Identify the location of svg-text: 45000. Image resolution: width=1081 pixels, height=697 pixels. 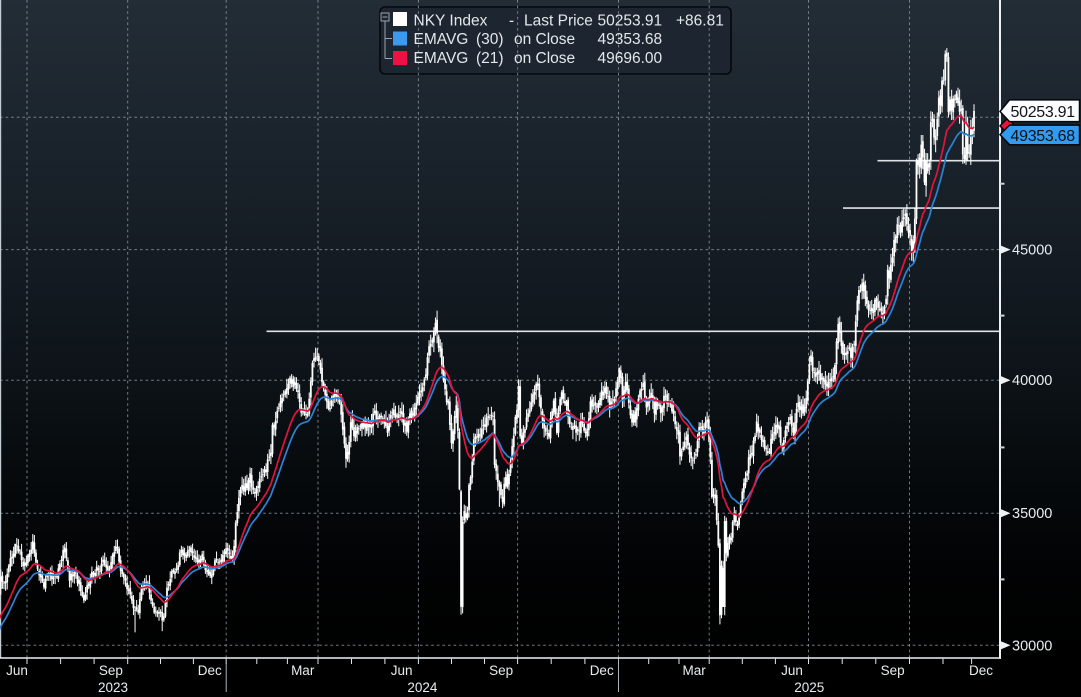
(1032, 251).